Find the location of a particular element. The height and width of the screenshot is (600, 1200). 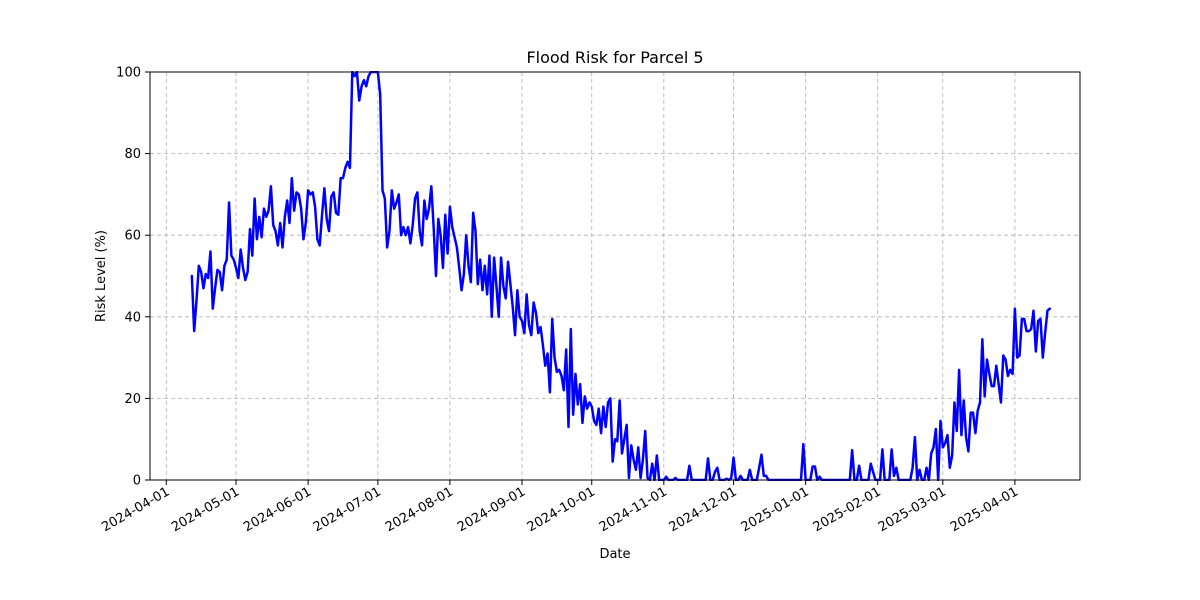

y-axis-label: Risk Level (%) is located at coordinates (101, 276).